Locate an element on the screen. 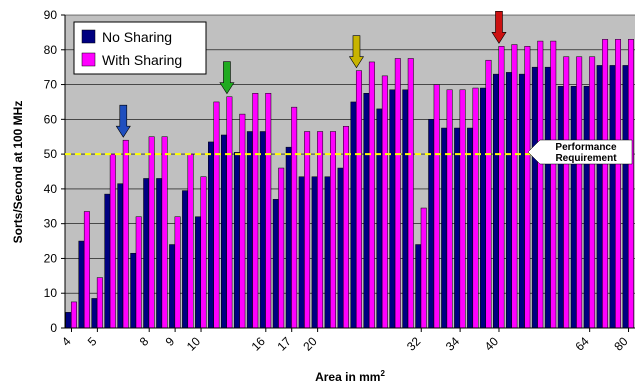  y-axis-title: Sorts/Second at 100 MHz is located at coordinates (18, 172).